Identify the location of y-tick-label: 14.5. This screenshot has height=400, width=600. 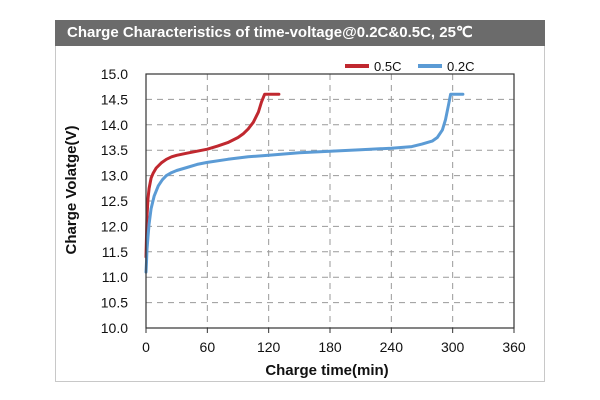
(114, 99).